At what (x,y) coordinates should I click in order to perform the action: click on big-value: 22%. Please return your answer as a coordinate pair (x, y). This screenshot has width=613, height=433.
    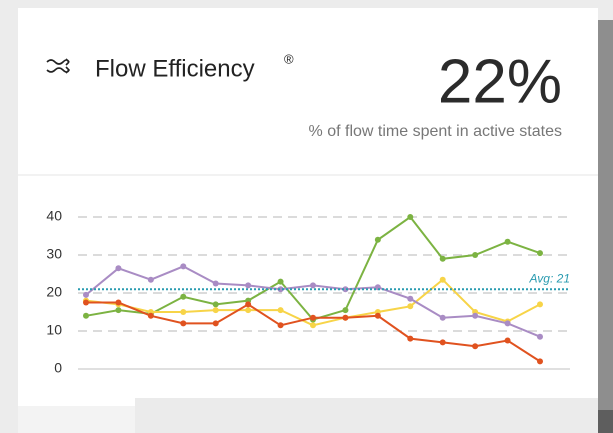
    Looking at the image, I should click on (500, 81).